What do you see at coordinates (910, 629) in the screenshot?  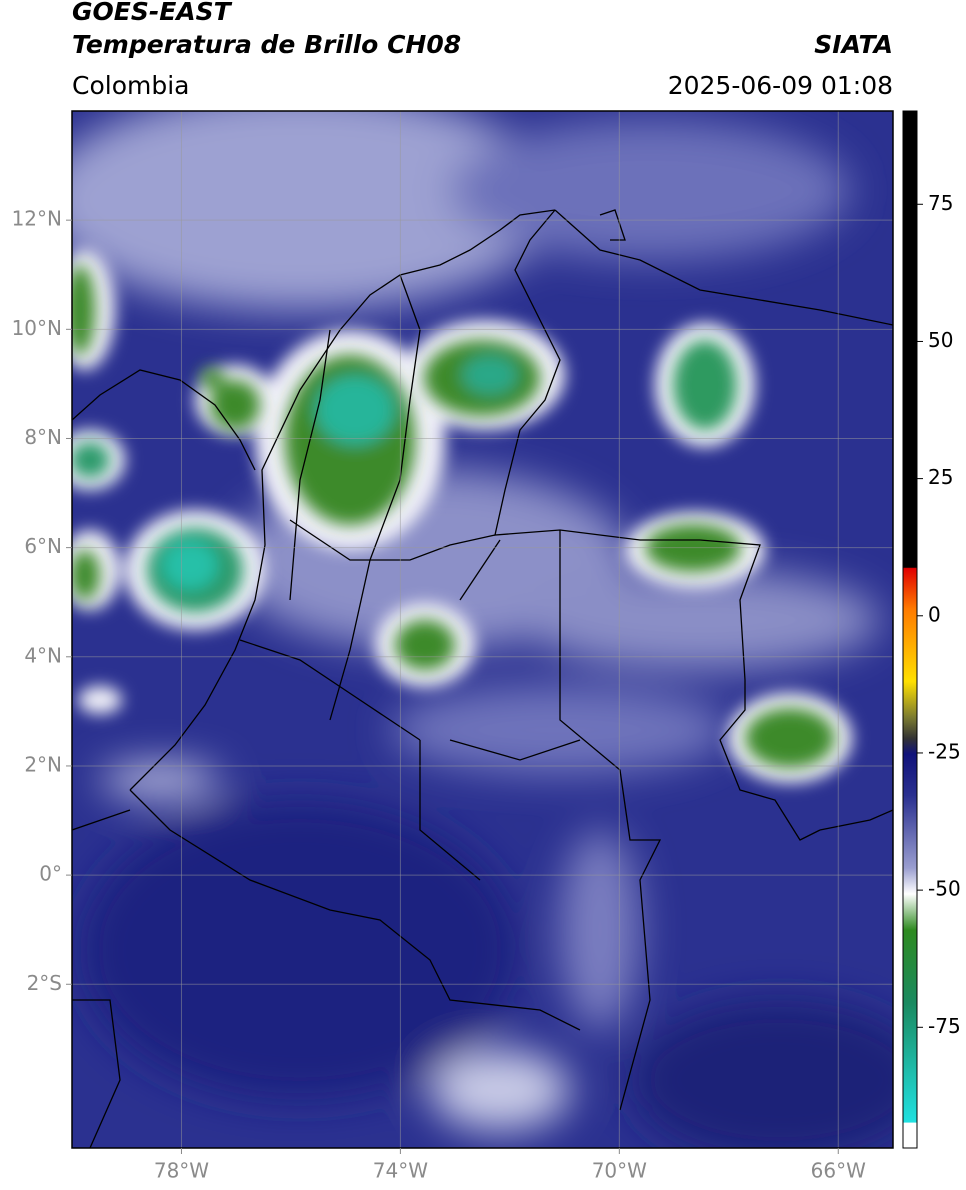 I see `colorbar` at bounding box center [910, 629].